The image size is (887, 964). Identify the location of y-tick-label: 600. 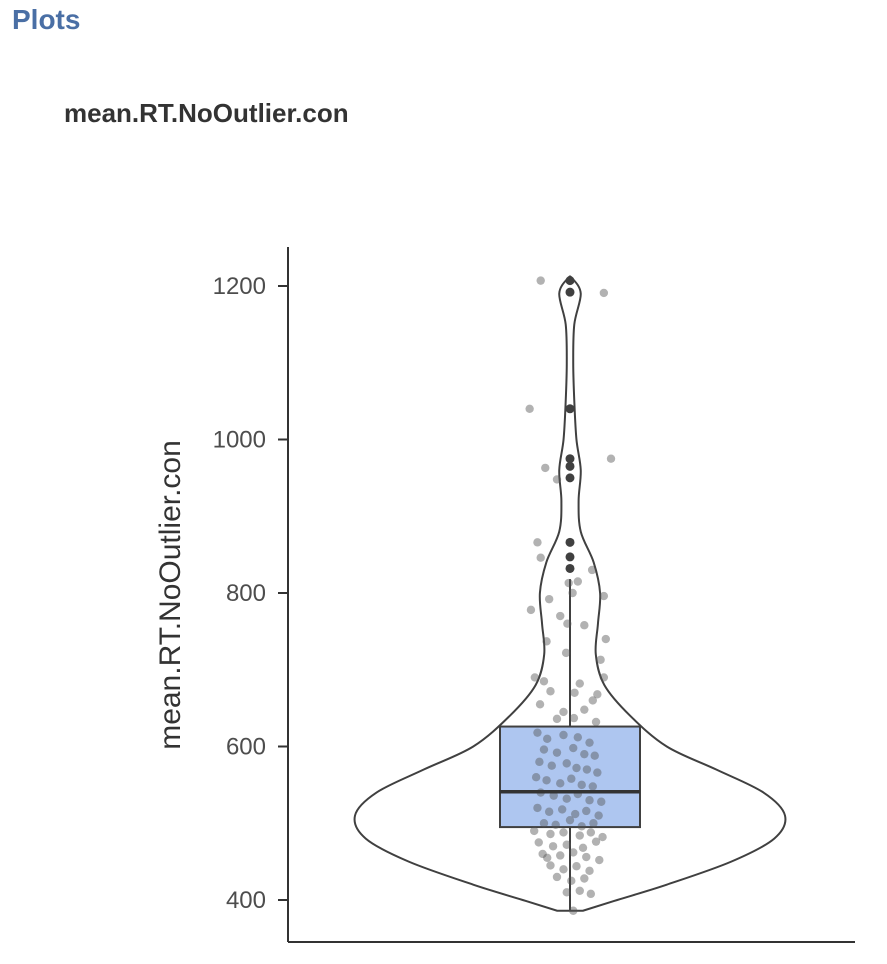
(246, 747).